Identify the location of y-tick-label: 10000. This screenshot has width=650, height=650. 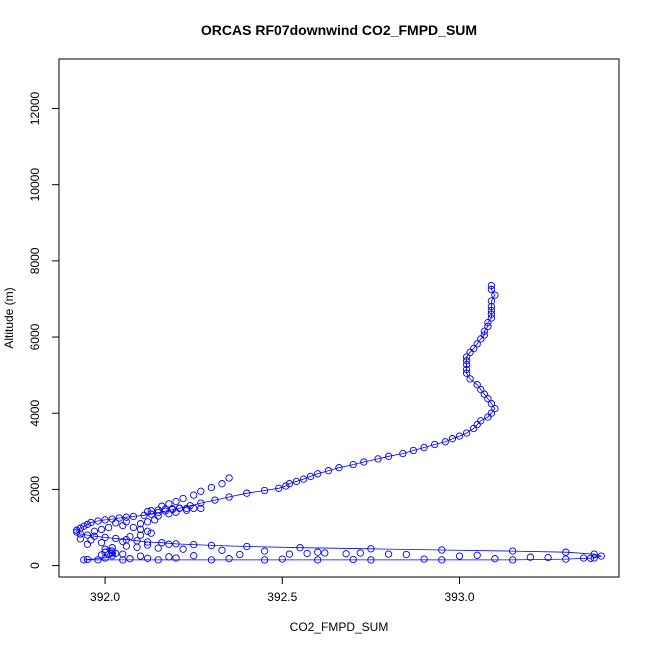
(35, 185).